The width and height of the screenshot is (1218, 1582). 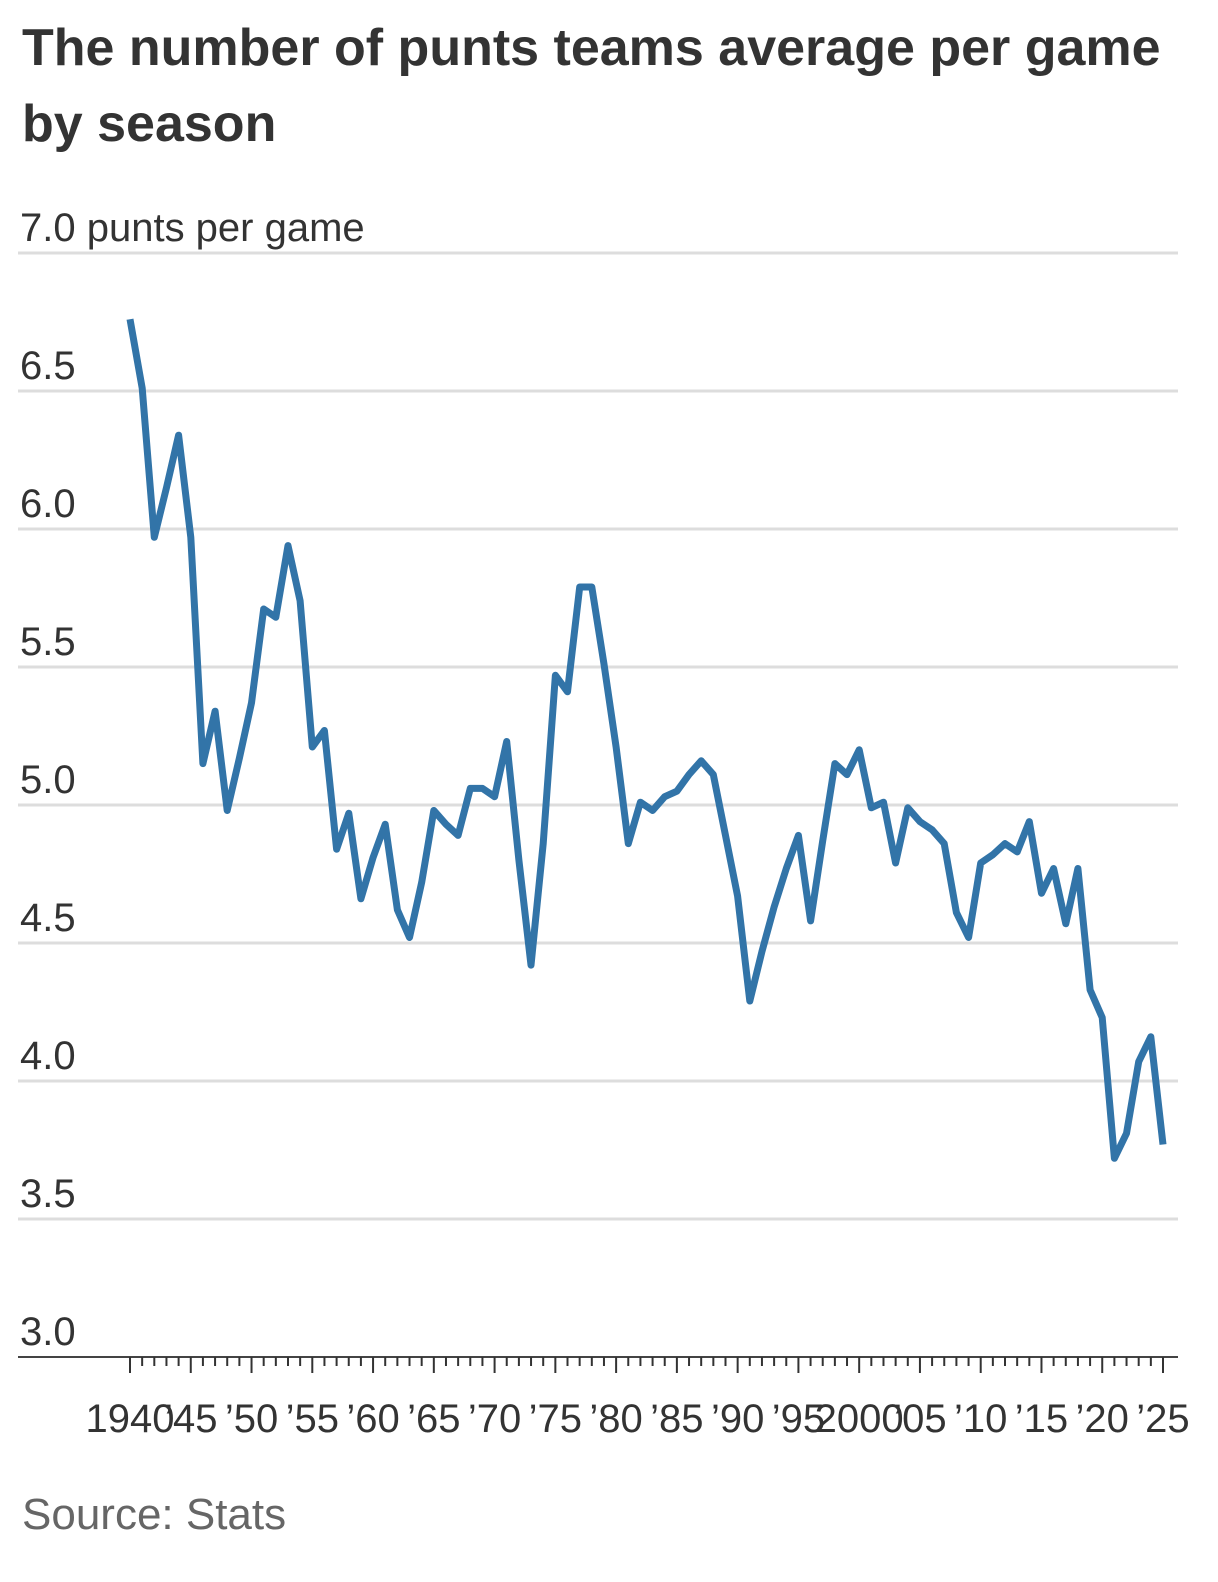 I want to click on x-tick-label: ’25, so click(x=1162, y=1419).